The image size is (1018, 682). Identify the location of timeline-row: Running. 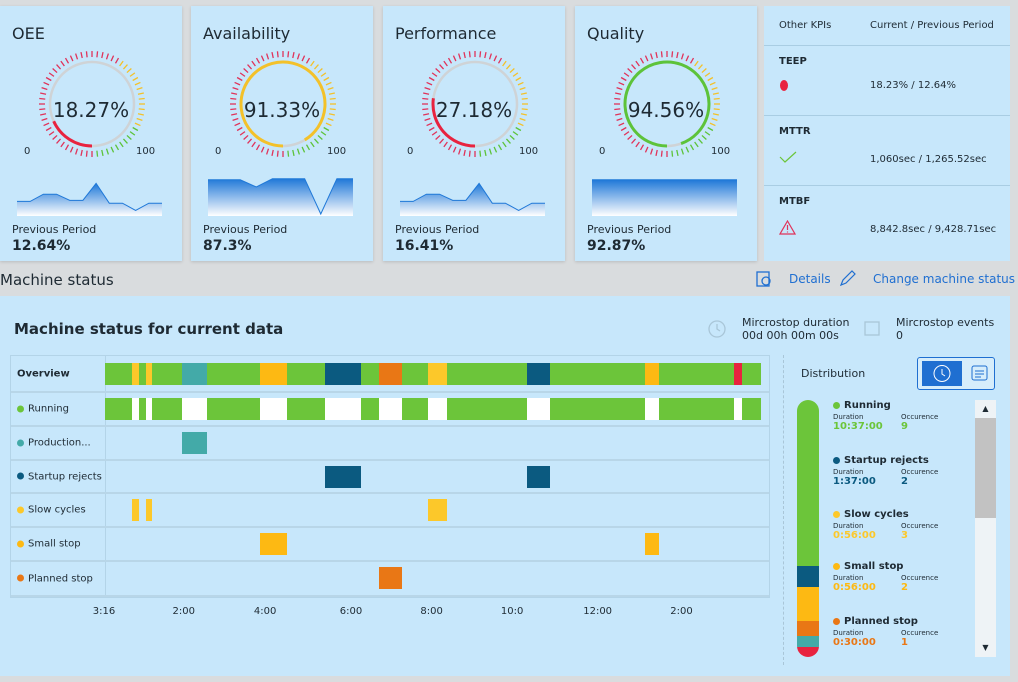
(390, 410).